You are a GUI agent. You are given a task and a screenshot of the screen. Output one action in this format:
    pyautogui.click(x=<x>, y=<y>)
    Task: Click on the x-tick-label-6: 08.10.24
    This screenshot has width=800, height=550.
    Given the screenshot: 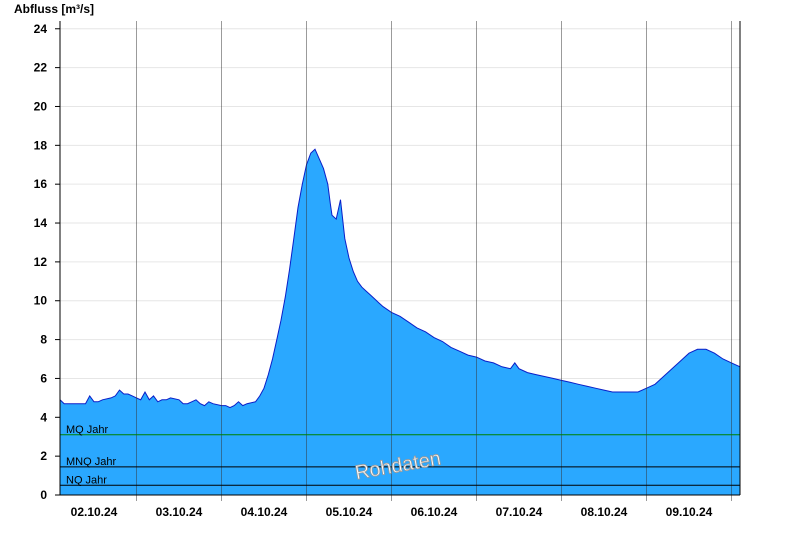 What is the action you would take?
    pyautogui.click(x=604, y=512)
    